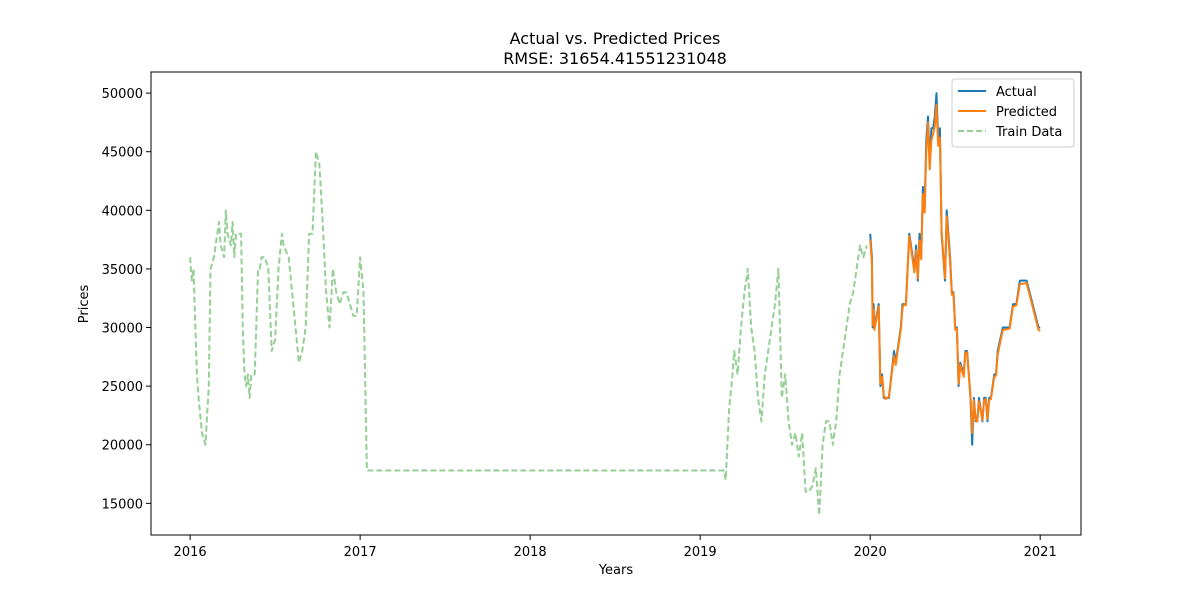  I want to click on y-axis: 15000 20000 25000 30000 35000 40000 45000 50000, so click(126, 299).